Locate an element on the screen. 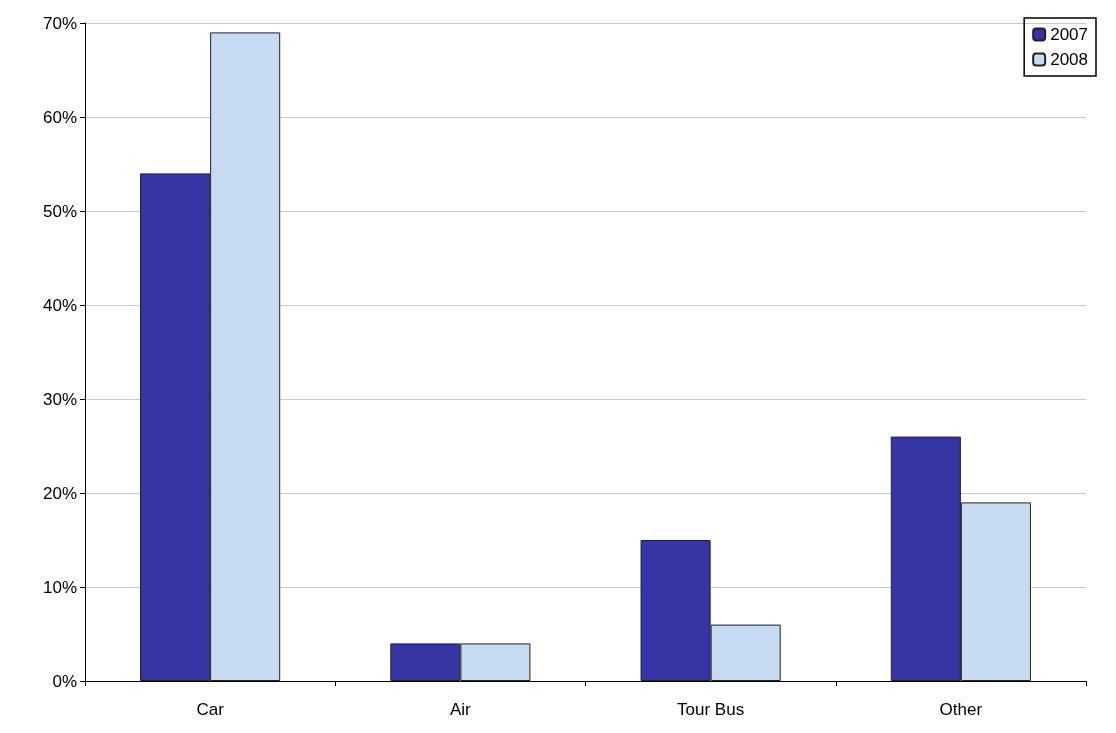 This screenshot has width=1116, height=733. y-tick-label: 70% is located at coordinates (59, 23).